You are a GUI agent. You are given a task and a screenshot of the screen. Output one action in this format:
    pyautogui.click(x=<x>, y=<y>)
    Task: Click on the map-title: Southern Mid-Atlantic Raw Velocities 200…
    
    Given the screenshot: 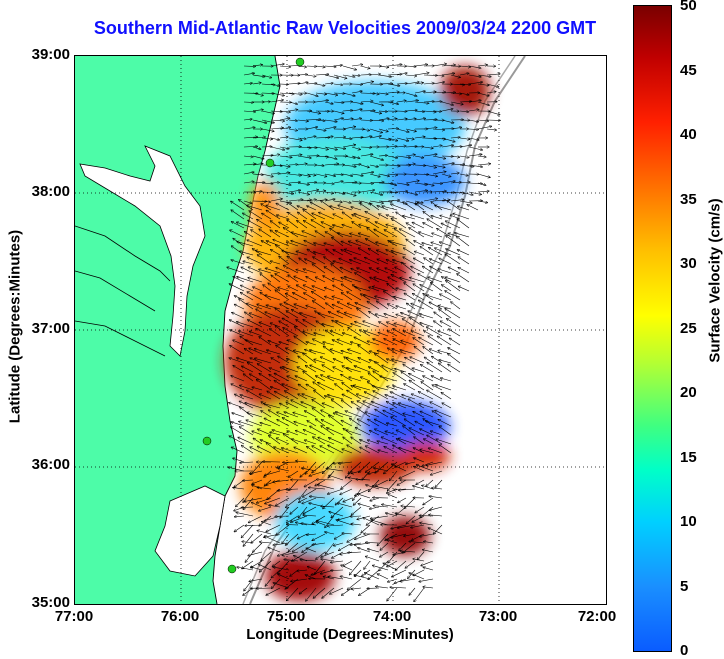 What is the action you would take?
    pyautogui.click(x=345, y=28)
    